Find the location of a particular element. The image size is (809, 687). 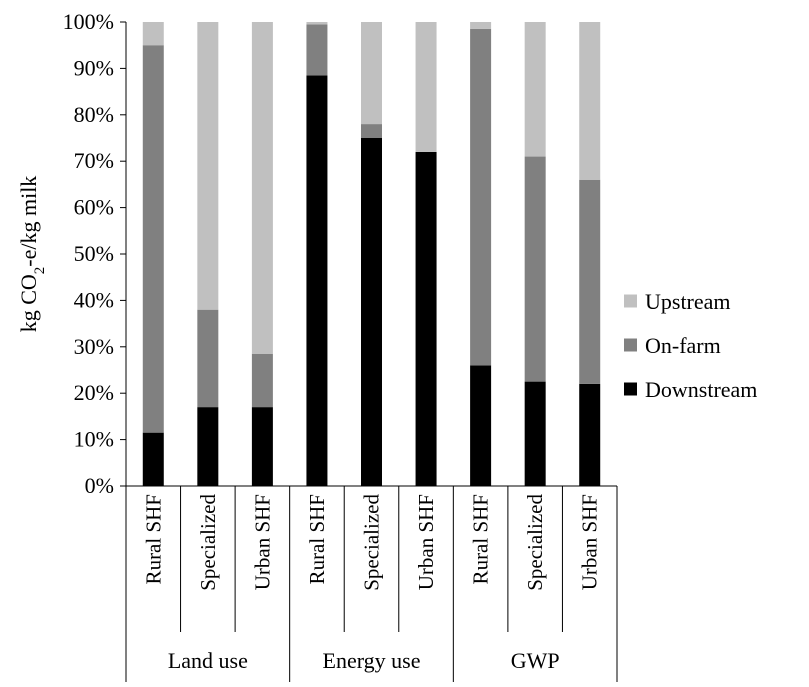

y-tick-label: 20% is located at coordinates (94, 392).